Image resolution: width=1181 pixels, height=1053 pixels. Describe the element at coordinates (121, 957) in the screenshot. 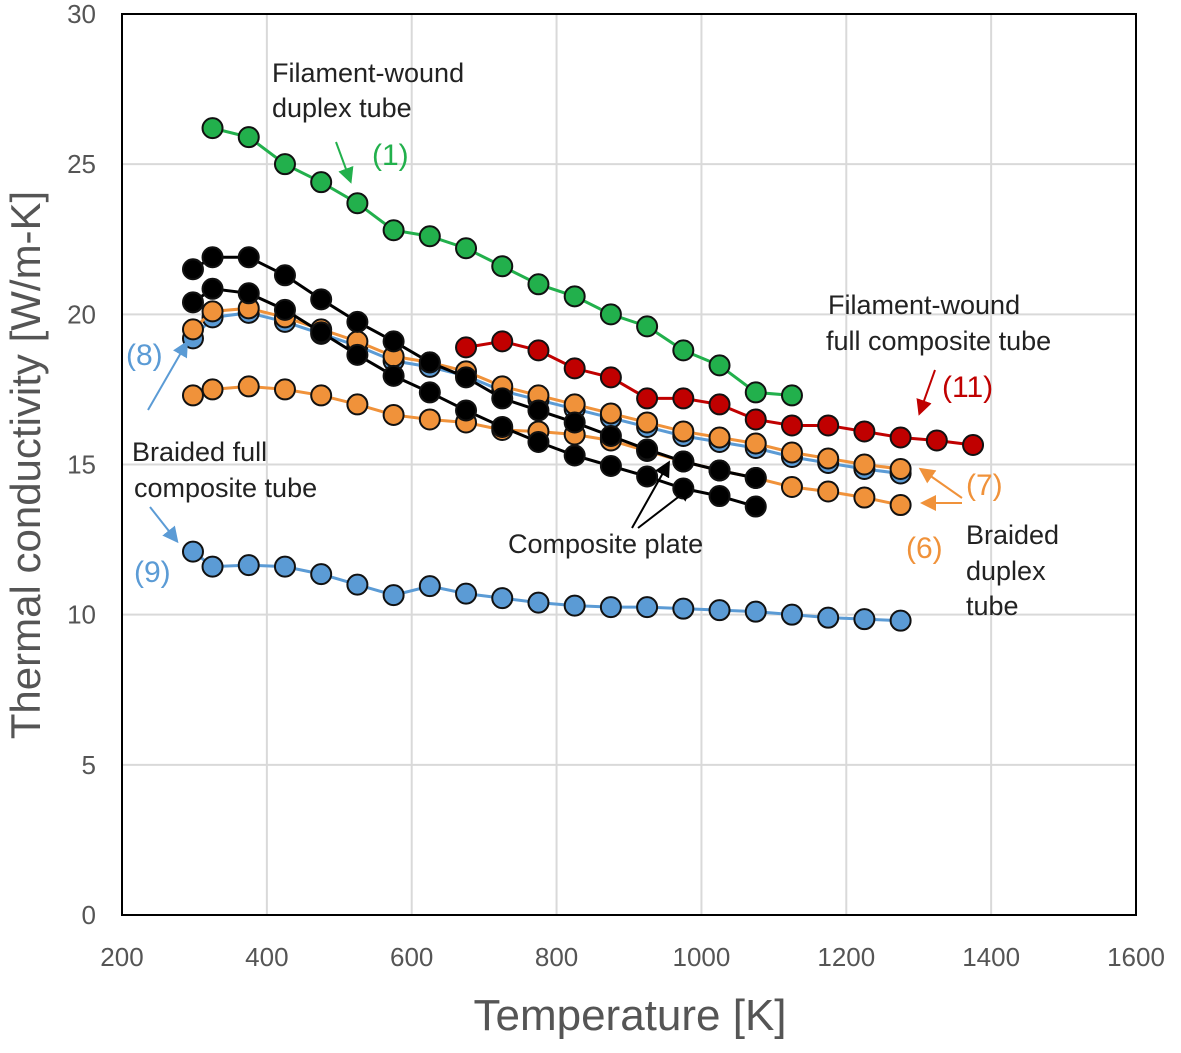

I see `x-tick-label: 200` at that location.